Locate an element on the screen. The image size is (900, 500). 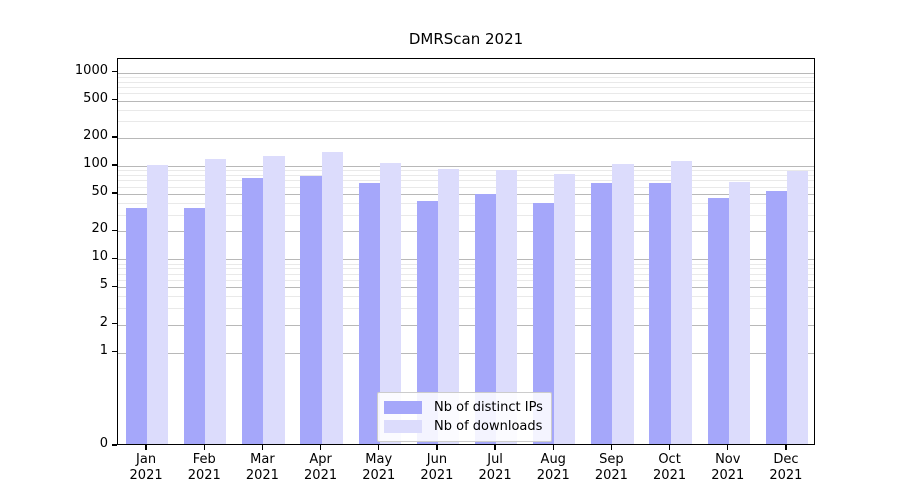
bar-mar-distinct-ips is located at coordinates (253, 311).